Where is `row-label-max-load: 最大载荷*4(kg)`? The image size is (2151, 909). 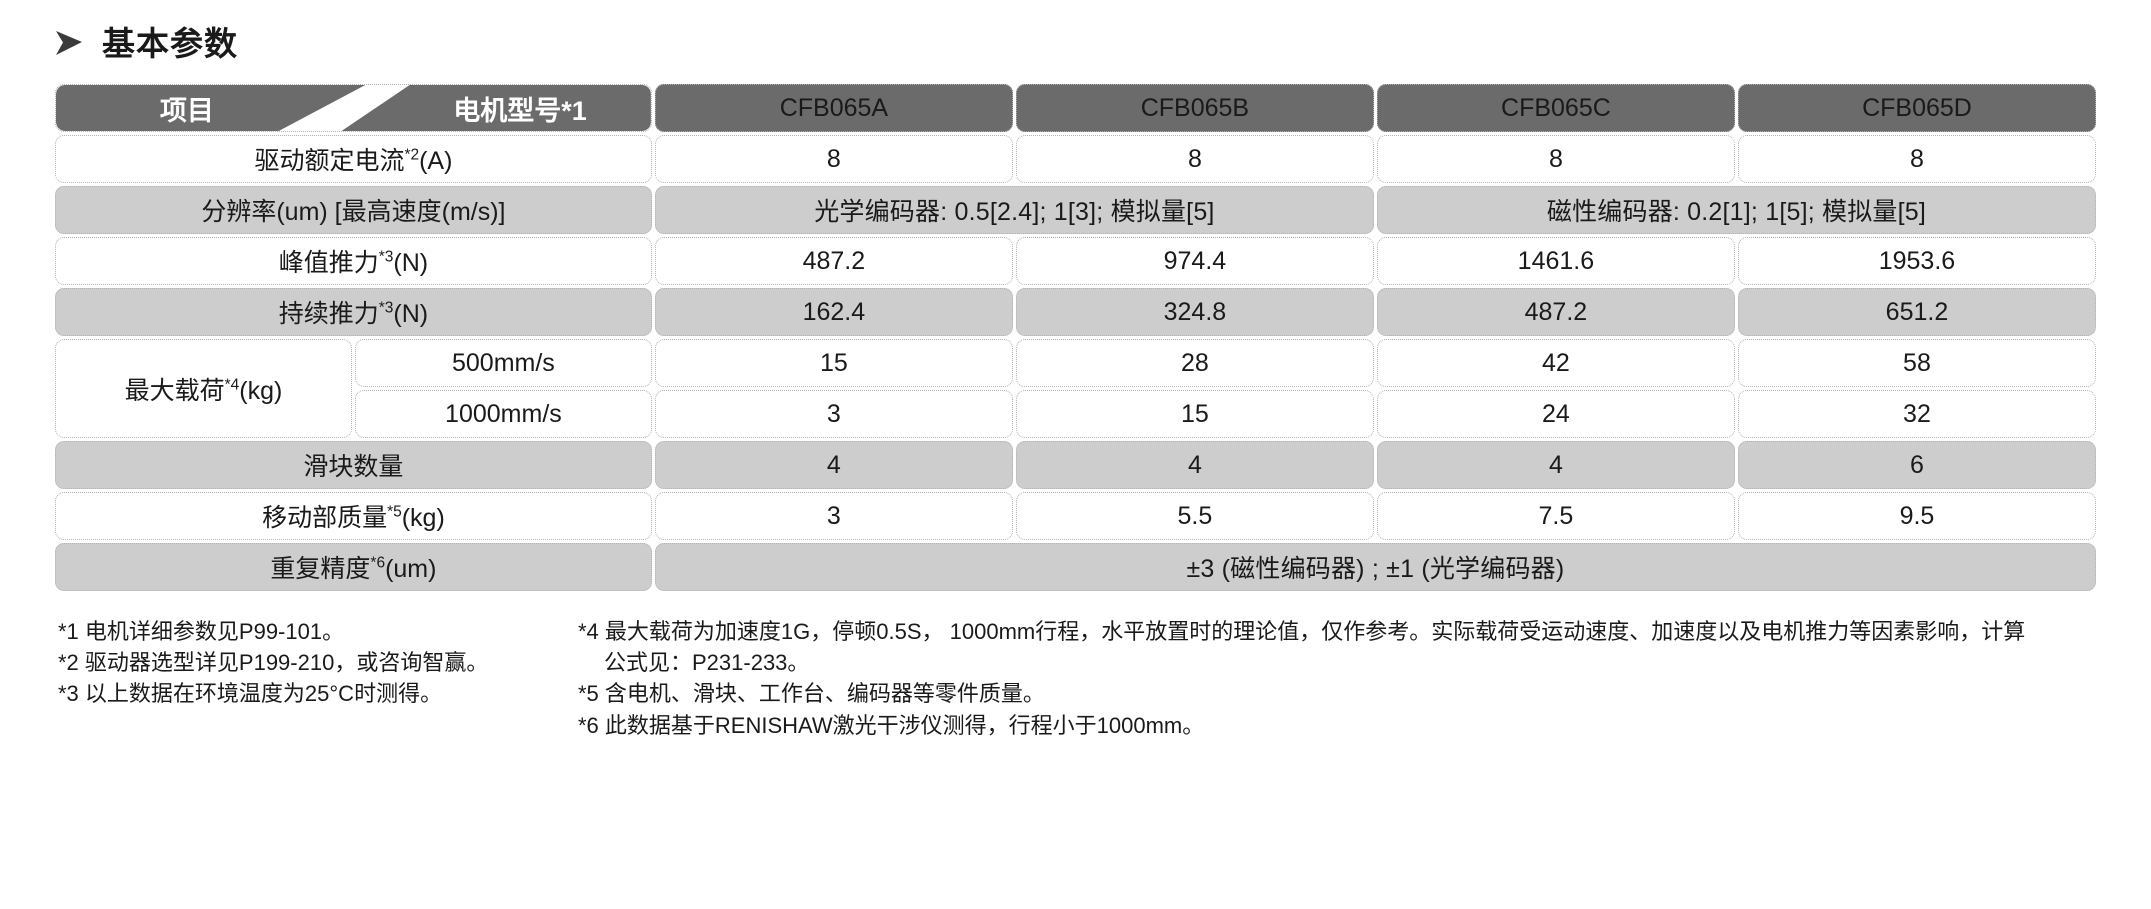 row-label-max-load: 最大载荷*4(kg) is located at coordinates (203, 388).